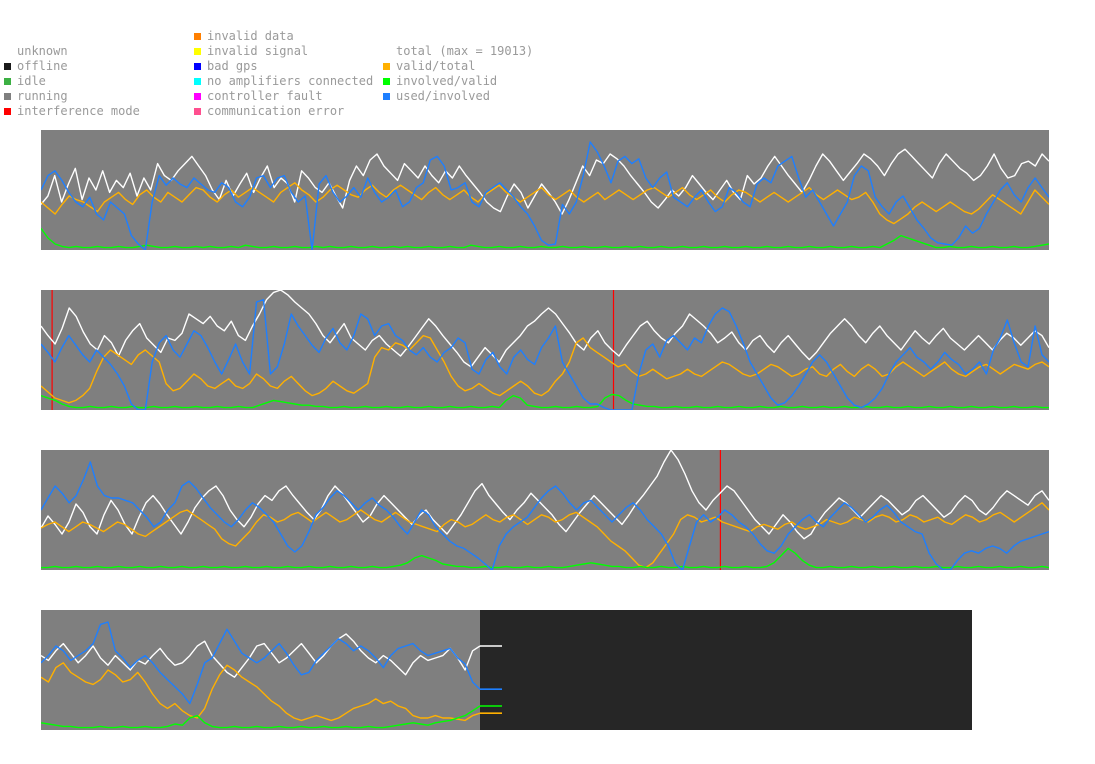 The image size is (1095, 764). I want to click on legend-label: used/involved, so click(443, 96).